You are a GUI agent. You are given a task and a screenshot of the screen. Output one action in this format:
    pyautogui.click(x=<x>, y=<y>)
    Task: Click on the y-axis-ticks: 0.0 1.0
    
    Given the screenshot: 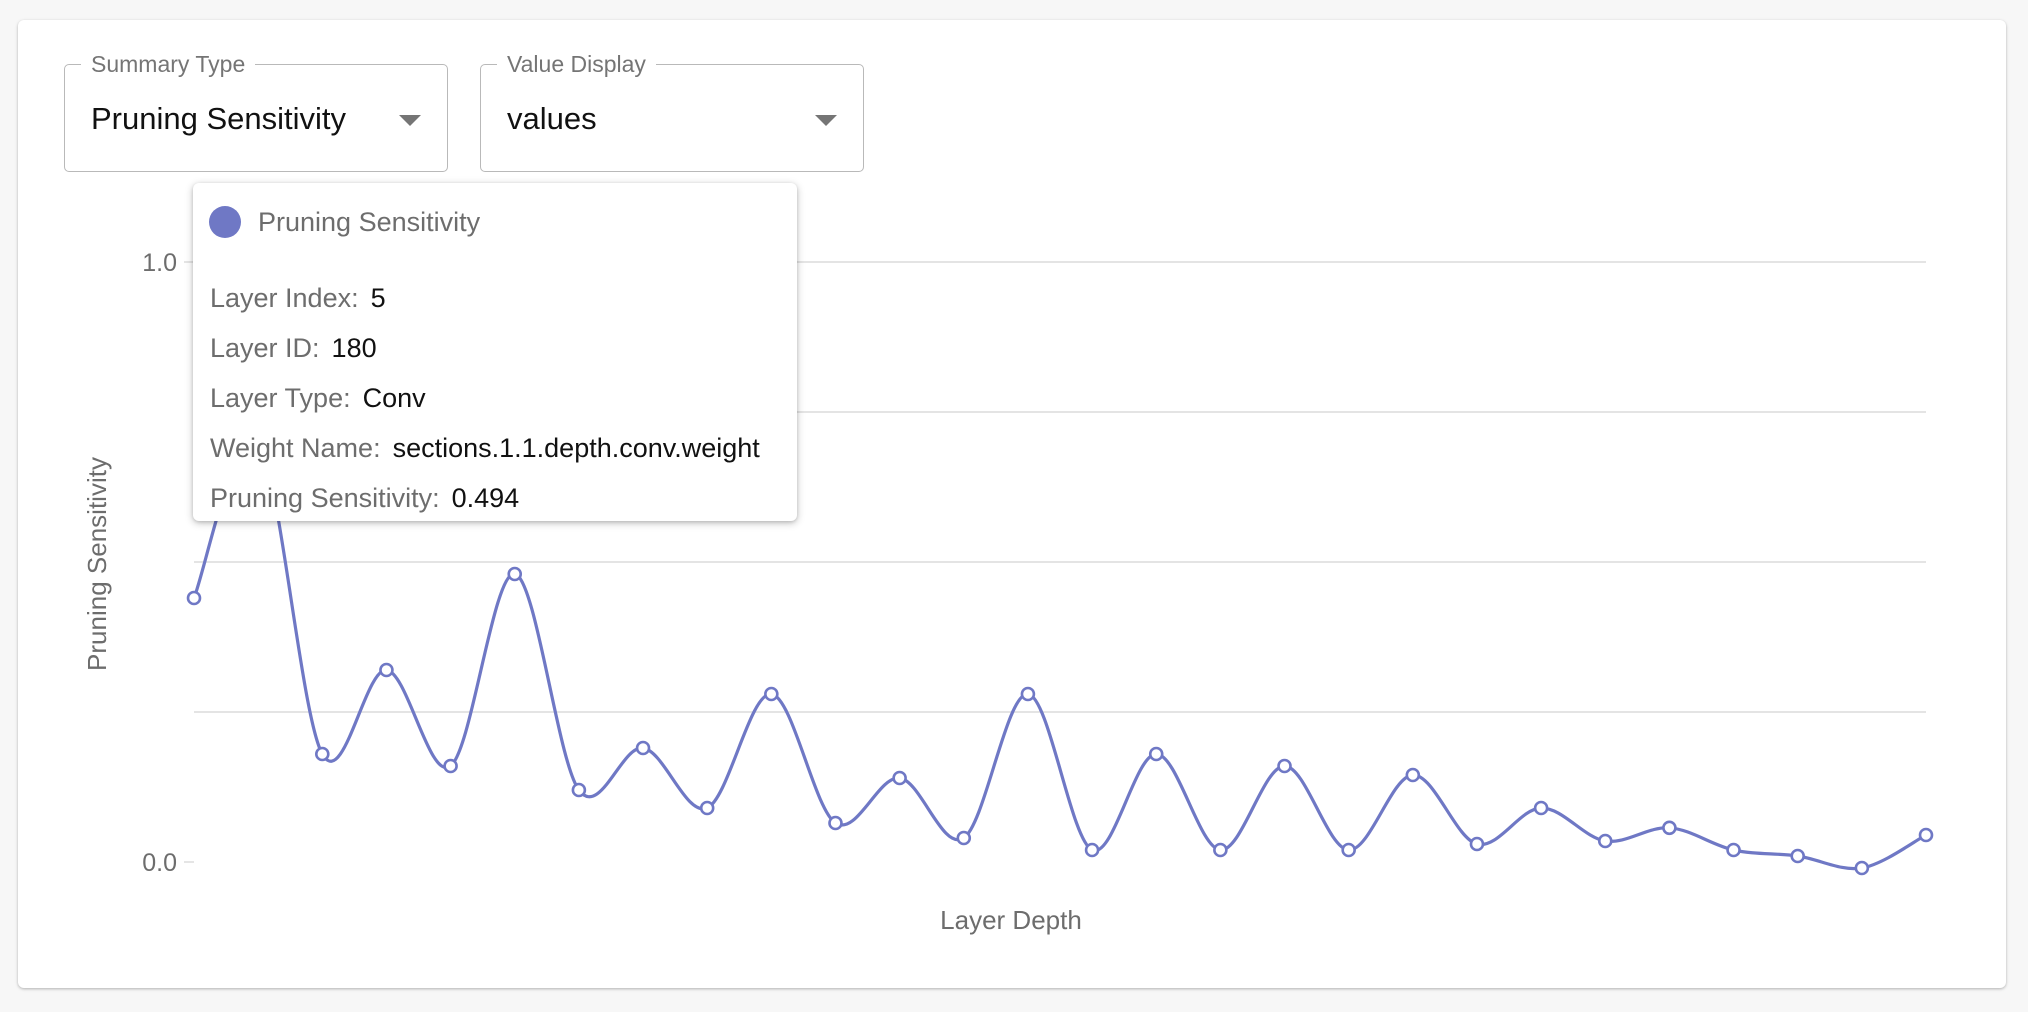 What is the action you would take?
    pyautogui.click(x=168, y=563)
    